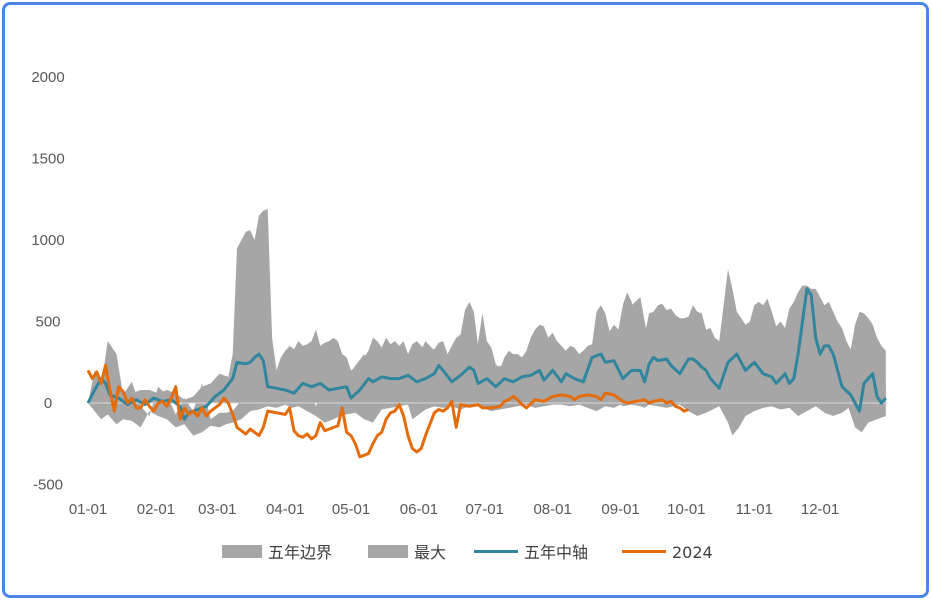 The height and width of the screenshot is (600, 931). Describe the element at coordinates (242, 551) in the screenshot. I see `legend-five-year-band-swatch` at that location.